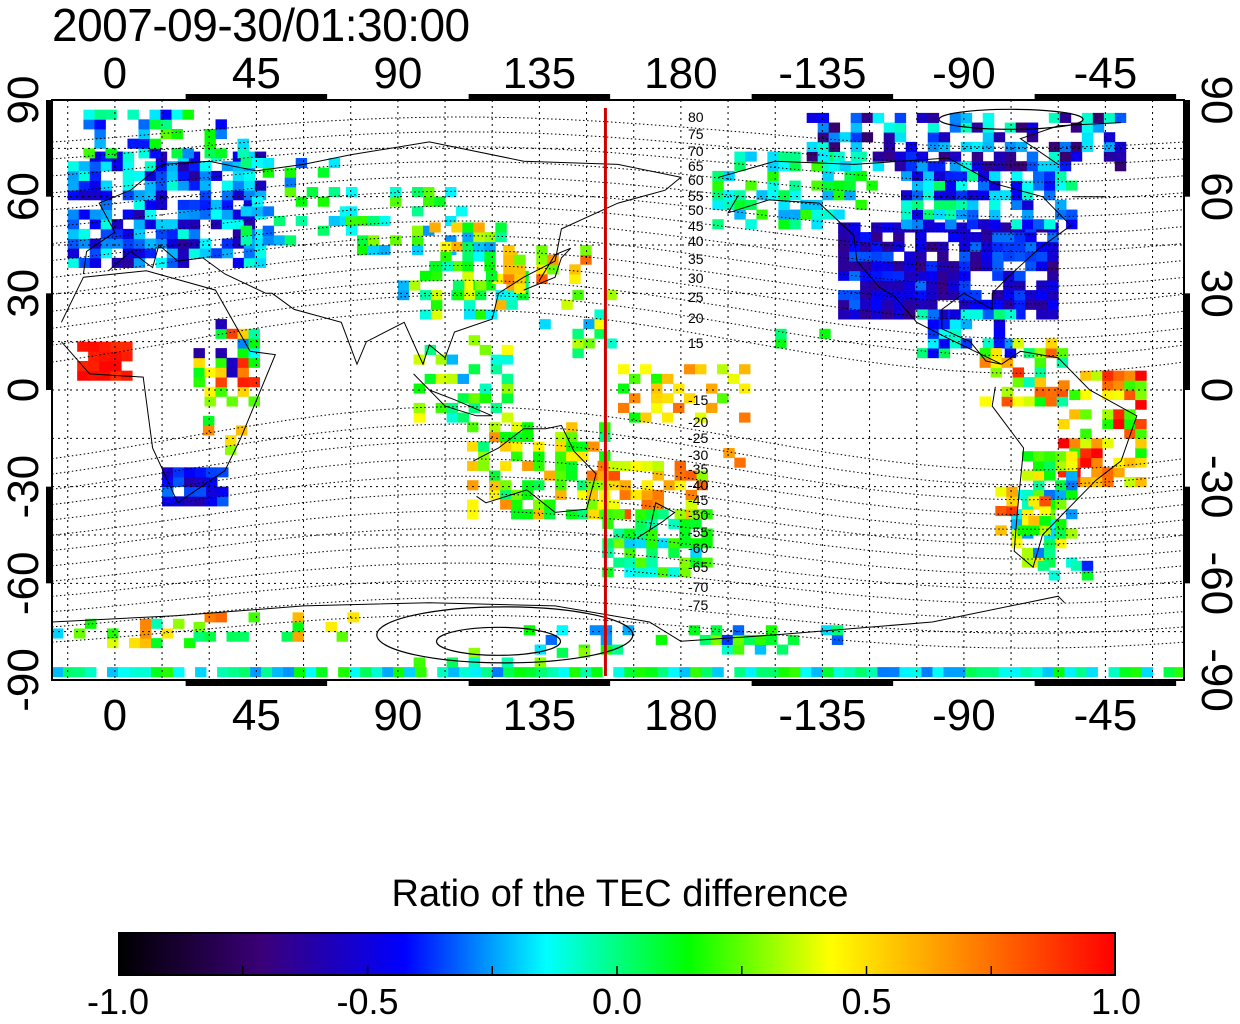 The width and height of the screenshot is (1240, 1024). I want to click on contour-label: -35, so click(698, 469).